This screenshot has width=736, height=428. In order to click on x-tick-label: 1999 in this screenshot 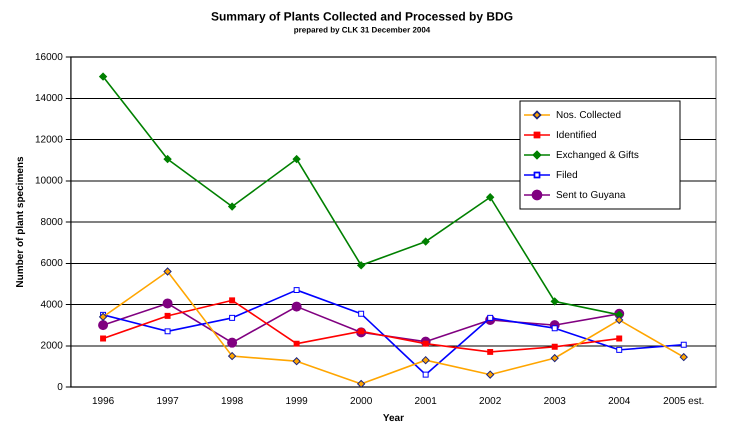, I will do `click(297, 401)`.